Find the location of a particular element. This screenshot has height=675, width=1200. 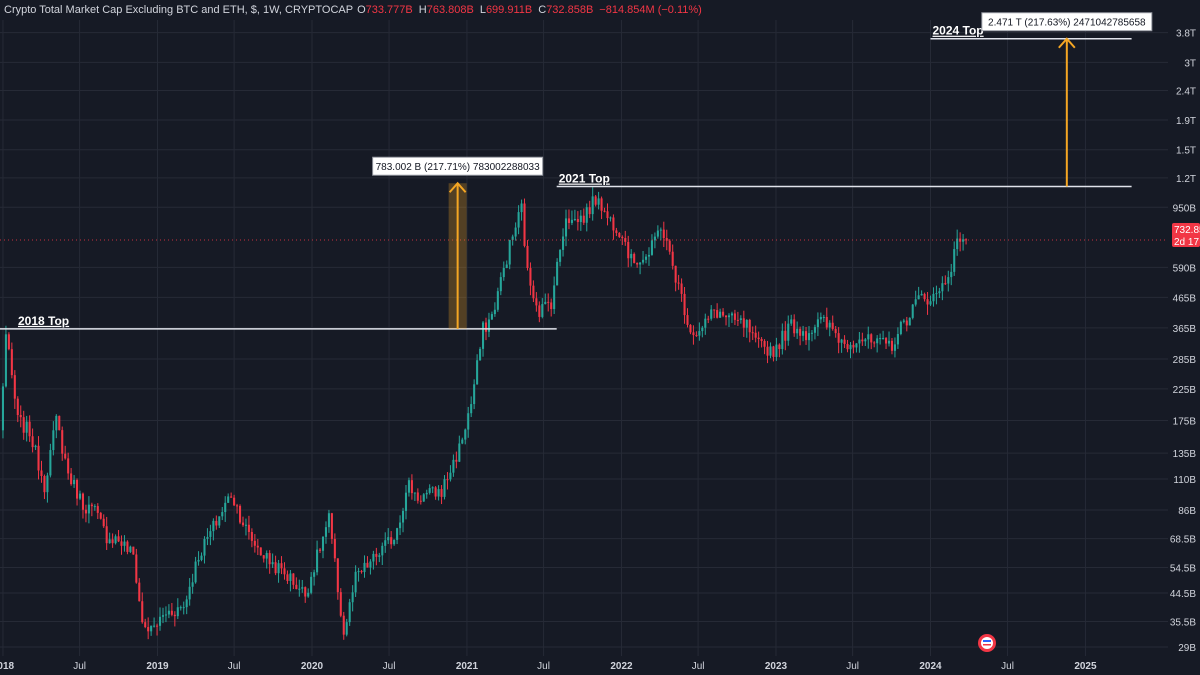

measure-label-box is located at coordinates (1067, 22).